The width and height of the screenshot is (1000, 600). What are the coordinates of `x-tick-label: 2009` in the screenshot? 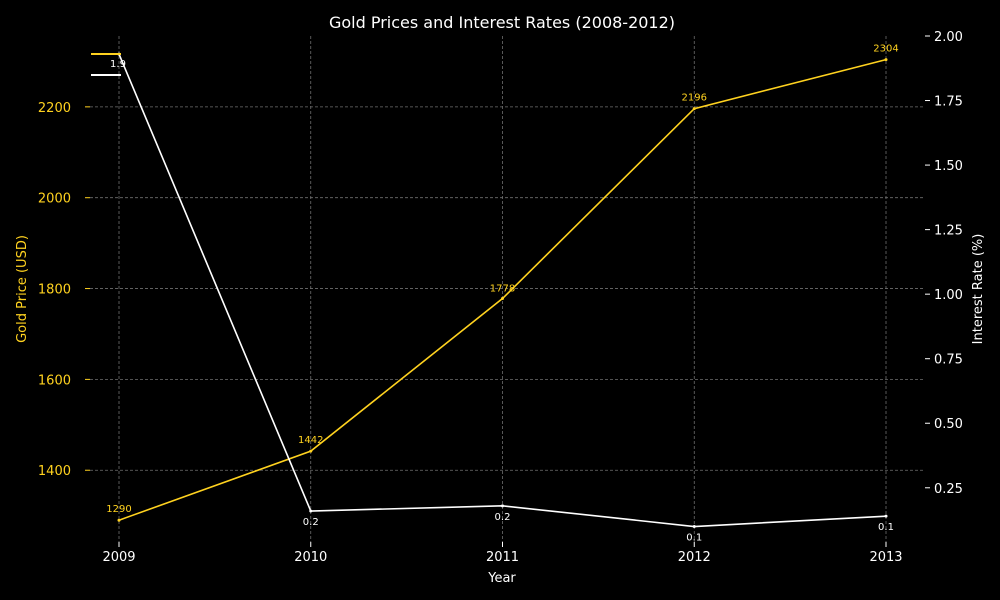 It's located at (118, 557).